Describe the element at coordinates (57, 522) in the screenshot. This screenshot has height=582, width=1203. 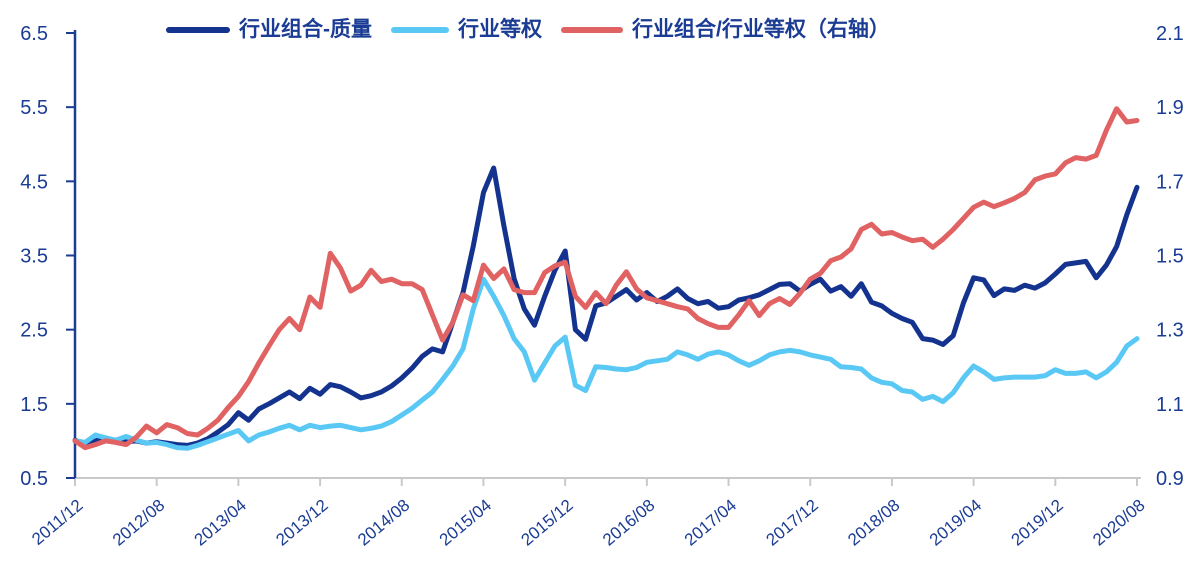
I see `x-axis-tick-label: 2011/12` at that location.